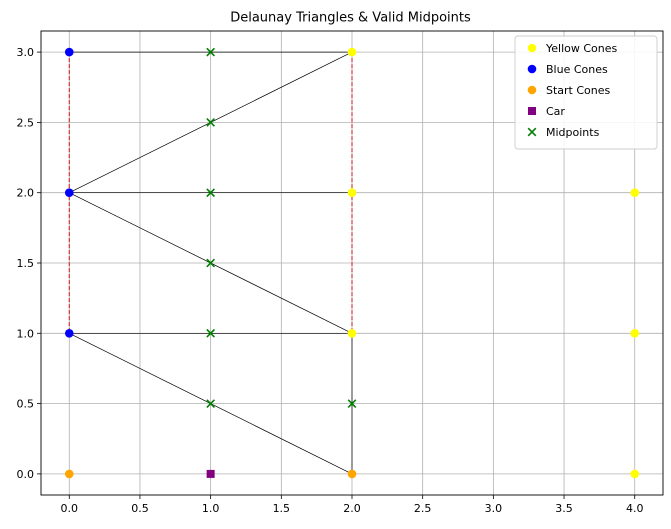  What do you see at coordinates (532, 90) in the screenshot?
I see `legend-swatch-start-cones` at bounding box center [532, 90].